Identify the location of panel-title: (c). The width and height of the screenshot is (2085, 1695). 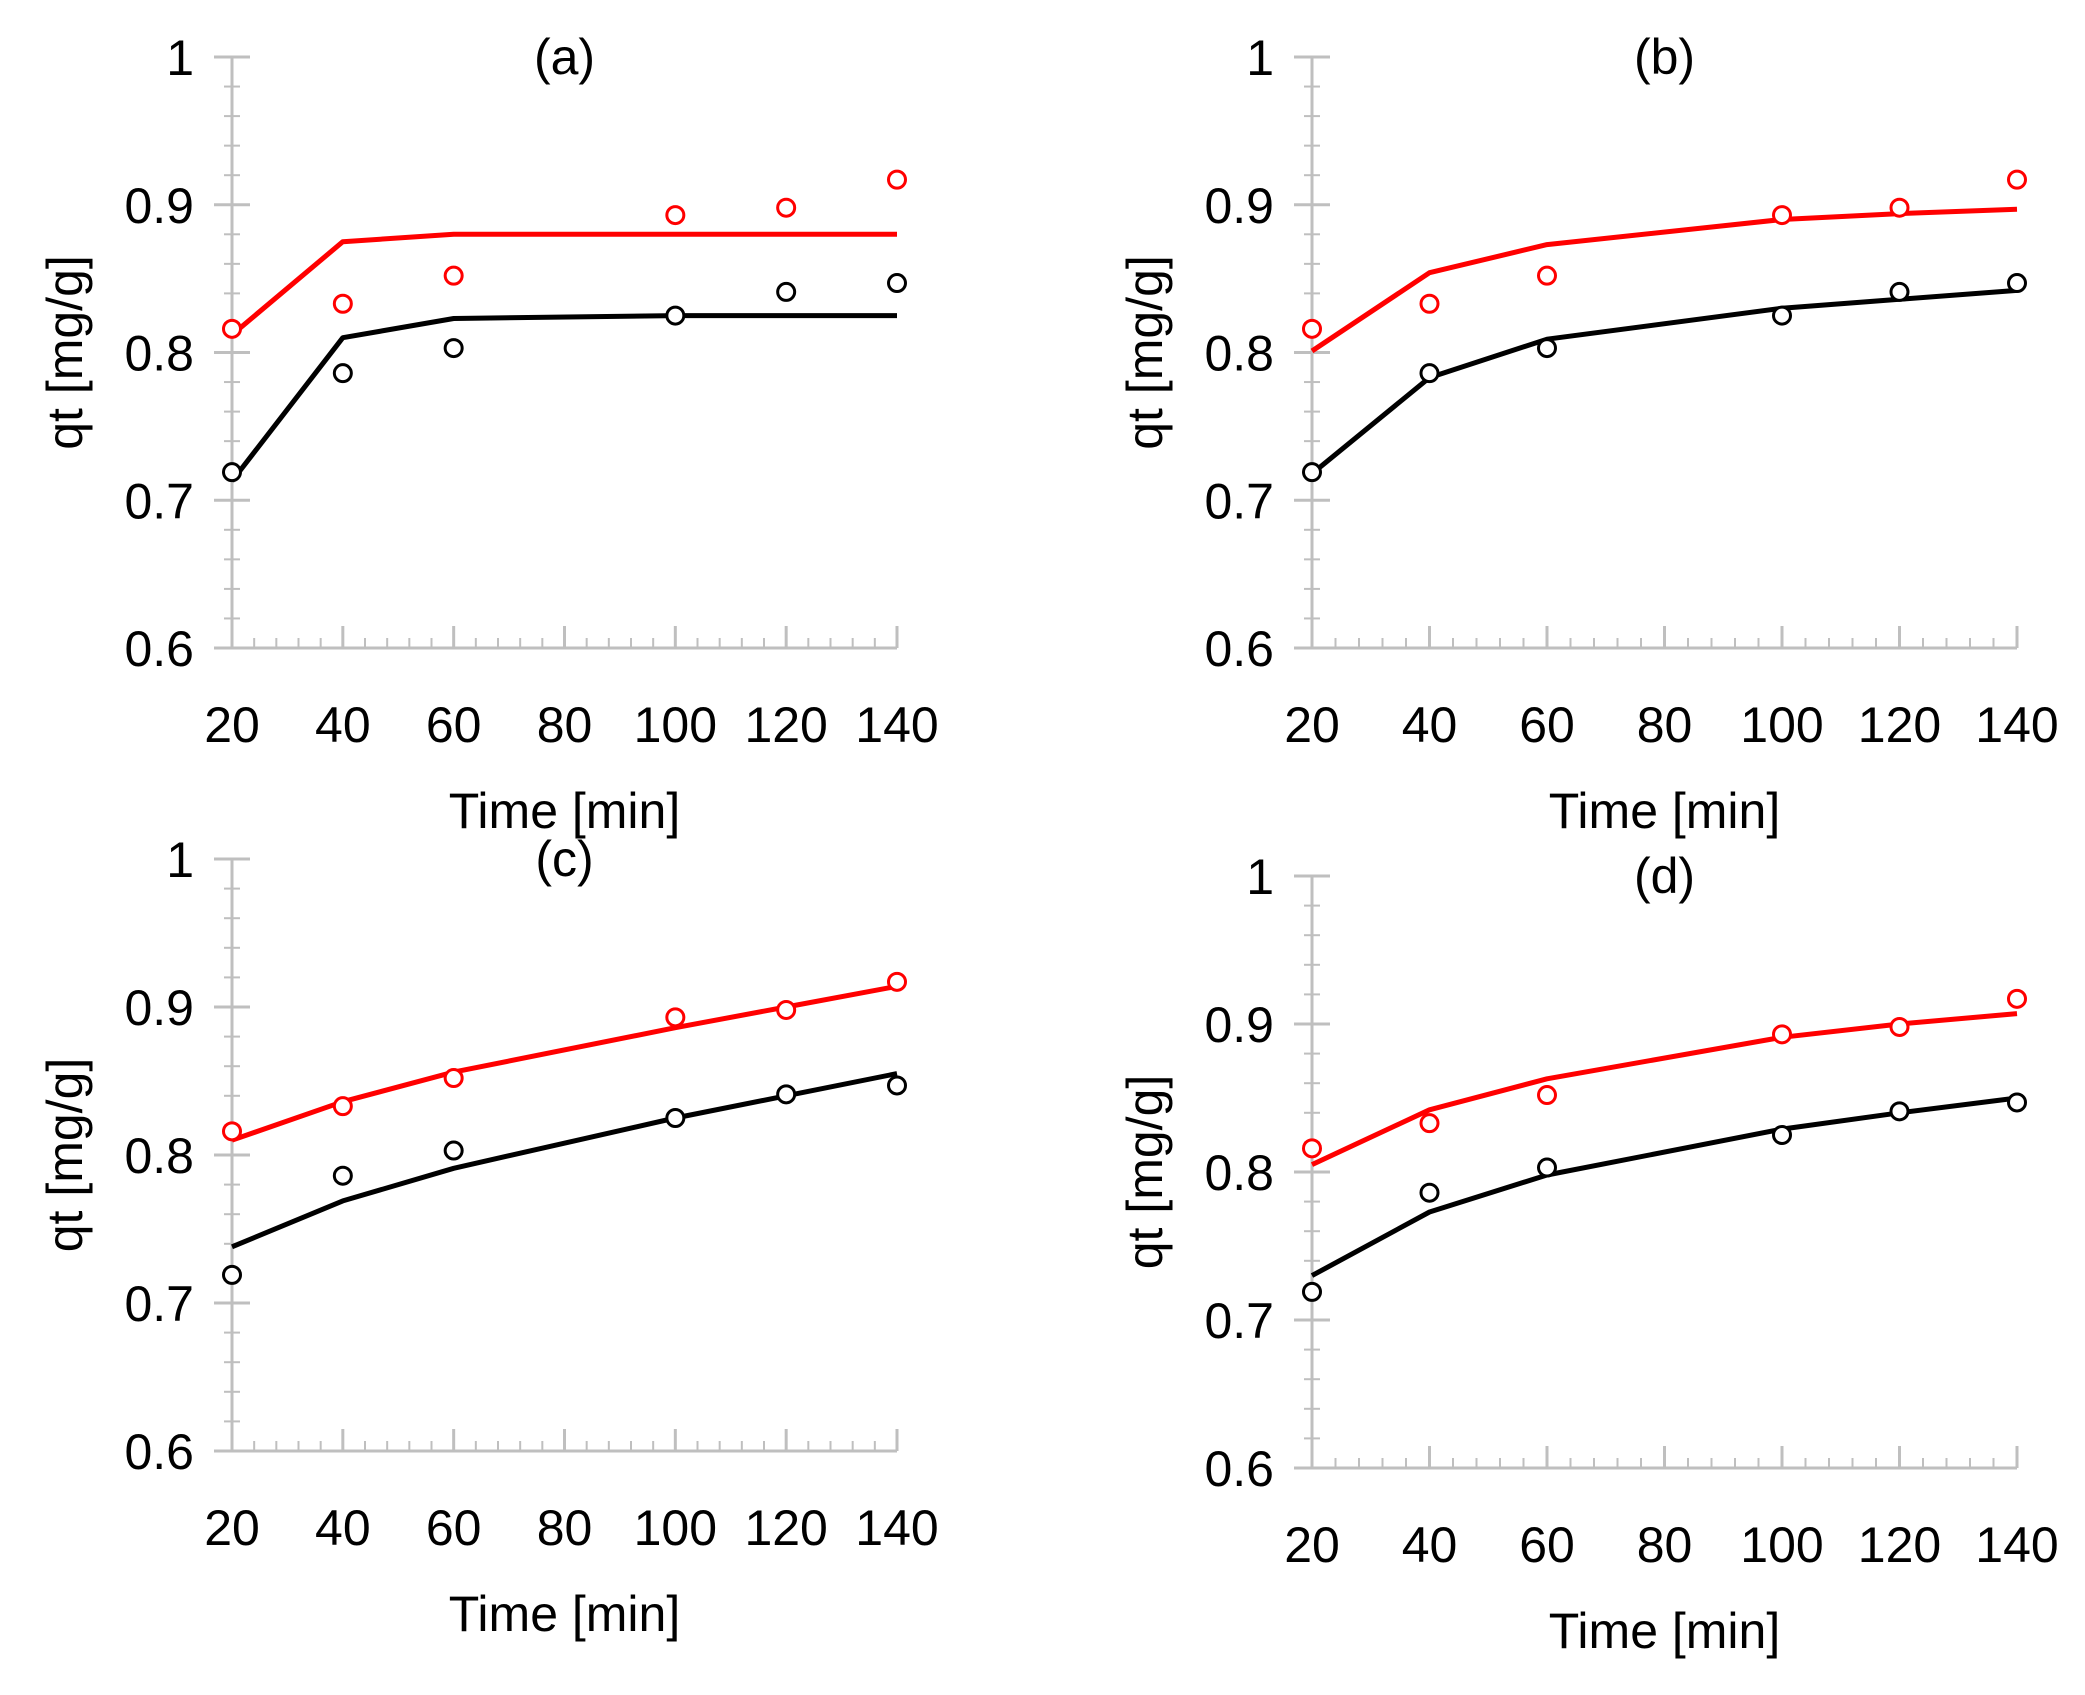
(564, 859).